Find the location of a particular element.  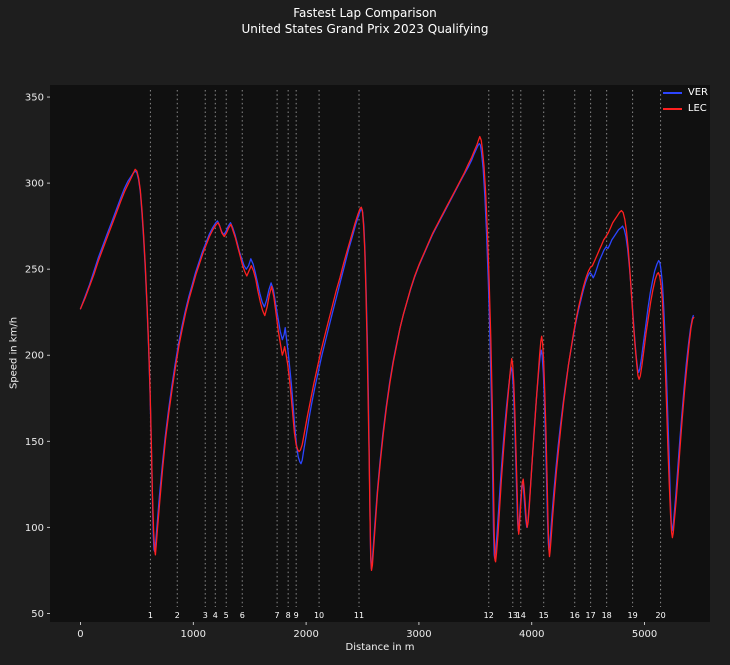

y-axis-label: Speed in km/h is located at coordinates (14, 353).